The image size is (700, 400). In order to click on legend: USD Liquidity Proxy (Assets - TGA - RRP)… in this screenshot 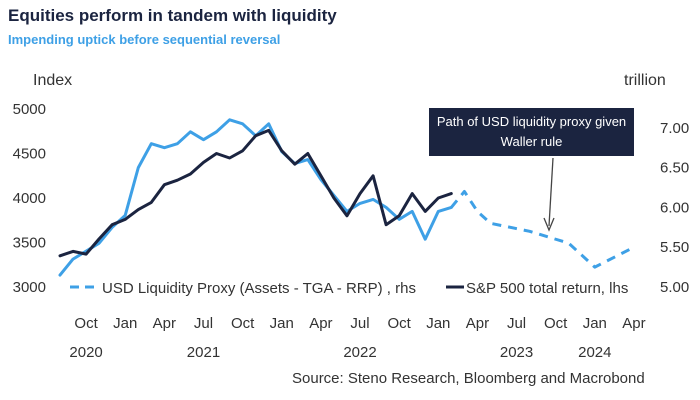, I will do `click(349, 288)`.